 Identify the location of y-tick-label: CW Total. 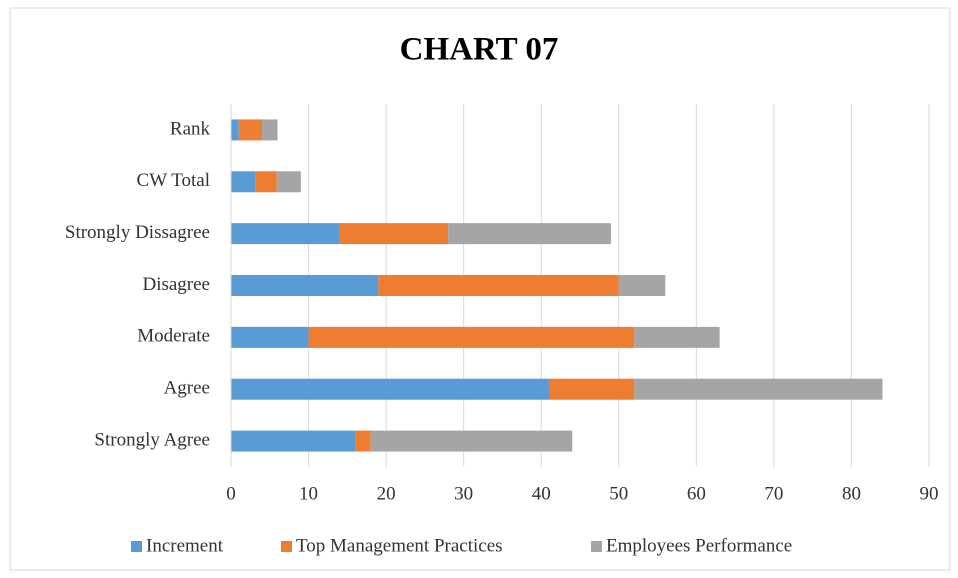
(173, 180).